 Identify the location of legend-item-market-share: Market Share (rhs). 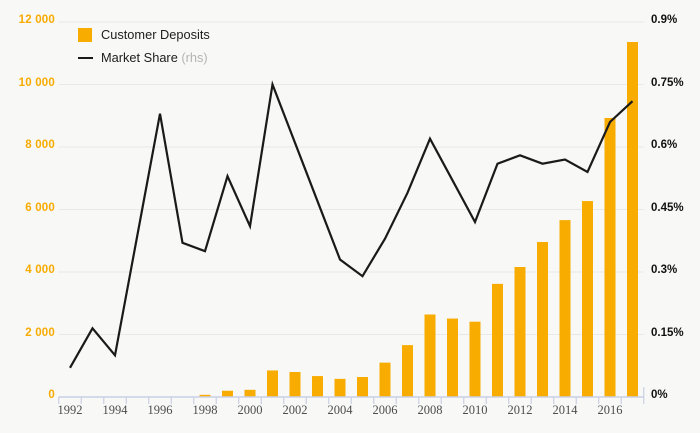
(144, 57).